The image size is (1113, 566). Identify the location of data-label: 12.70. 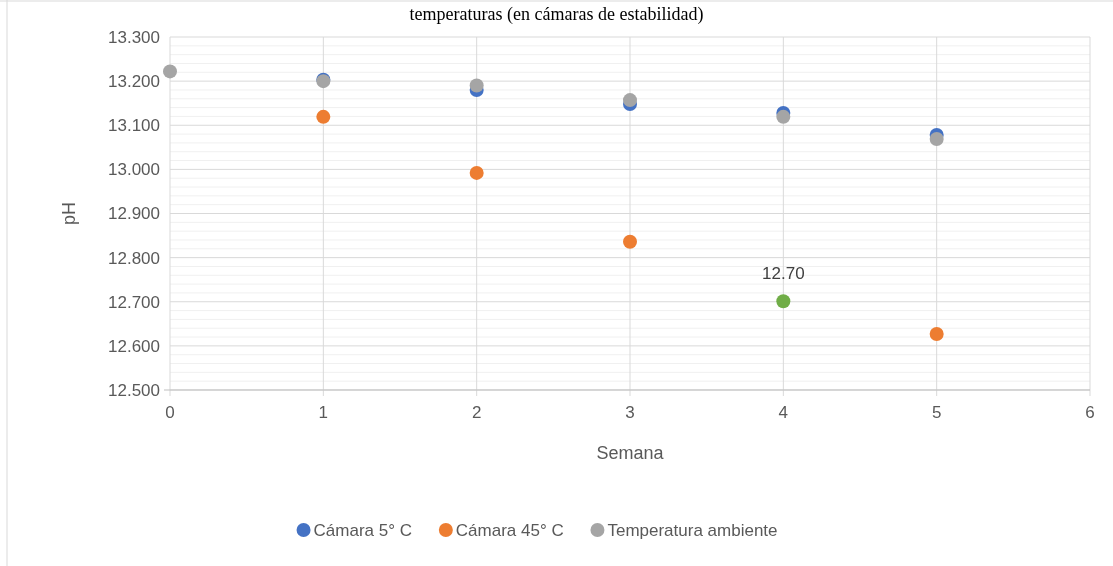
(783, 274).